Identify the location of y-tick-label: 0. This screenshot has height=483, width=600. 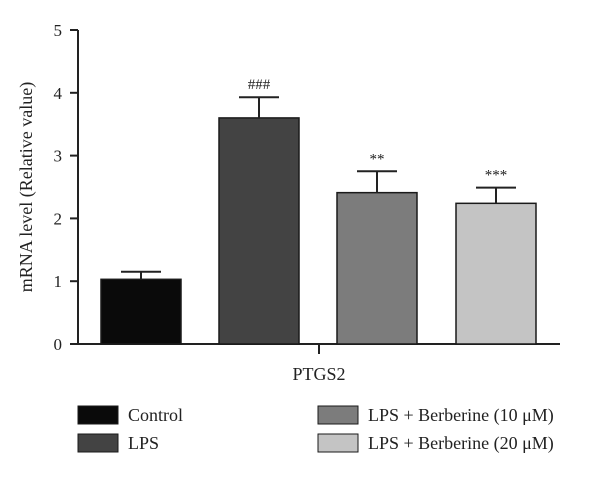
(58, 344).